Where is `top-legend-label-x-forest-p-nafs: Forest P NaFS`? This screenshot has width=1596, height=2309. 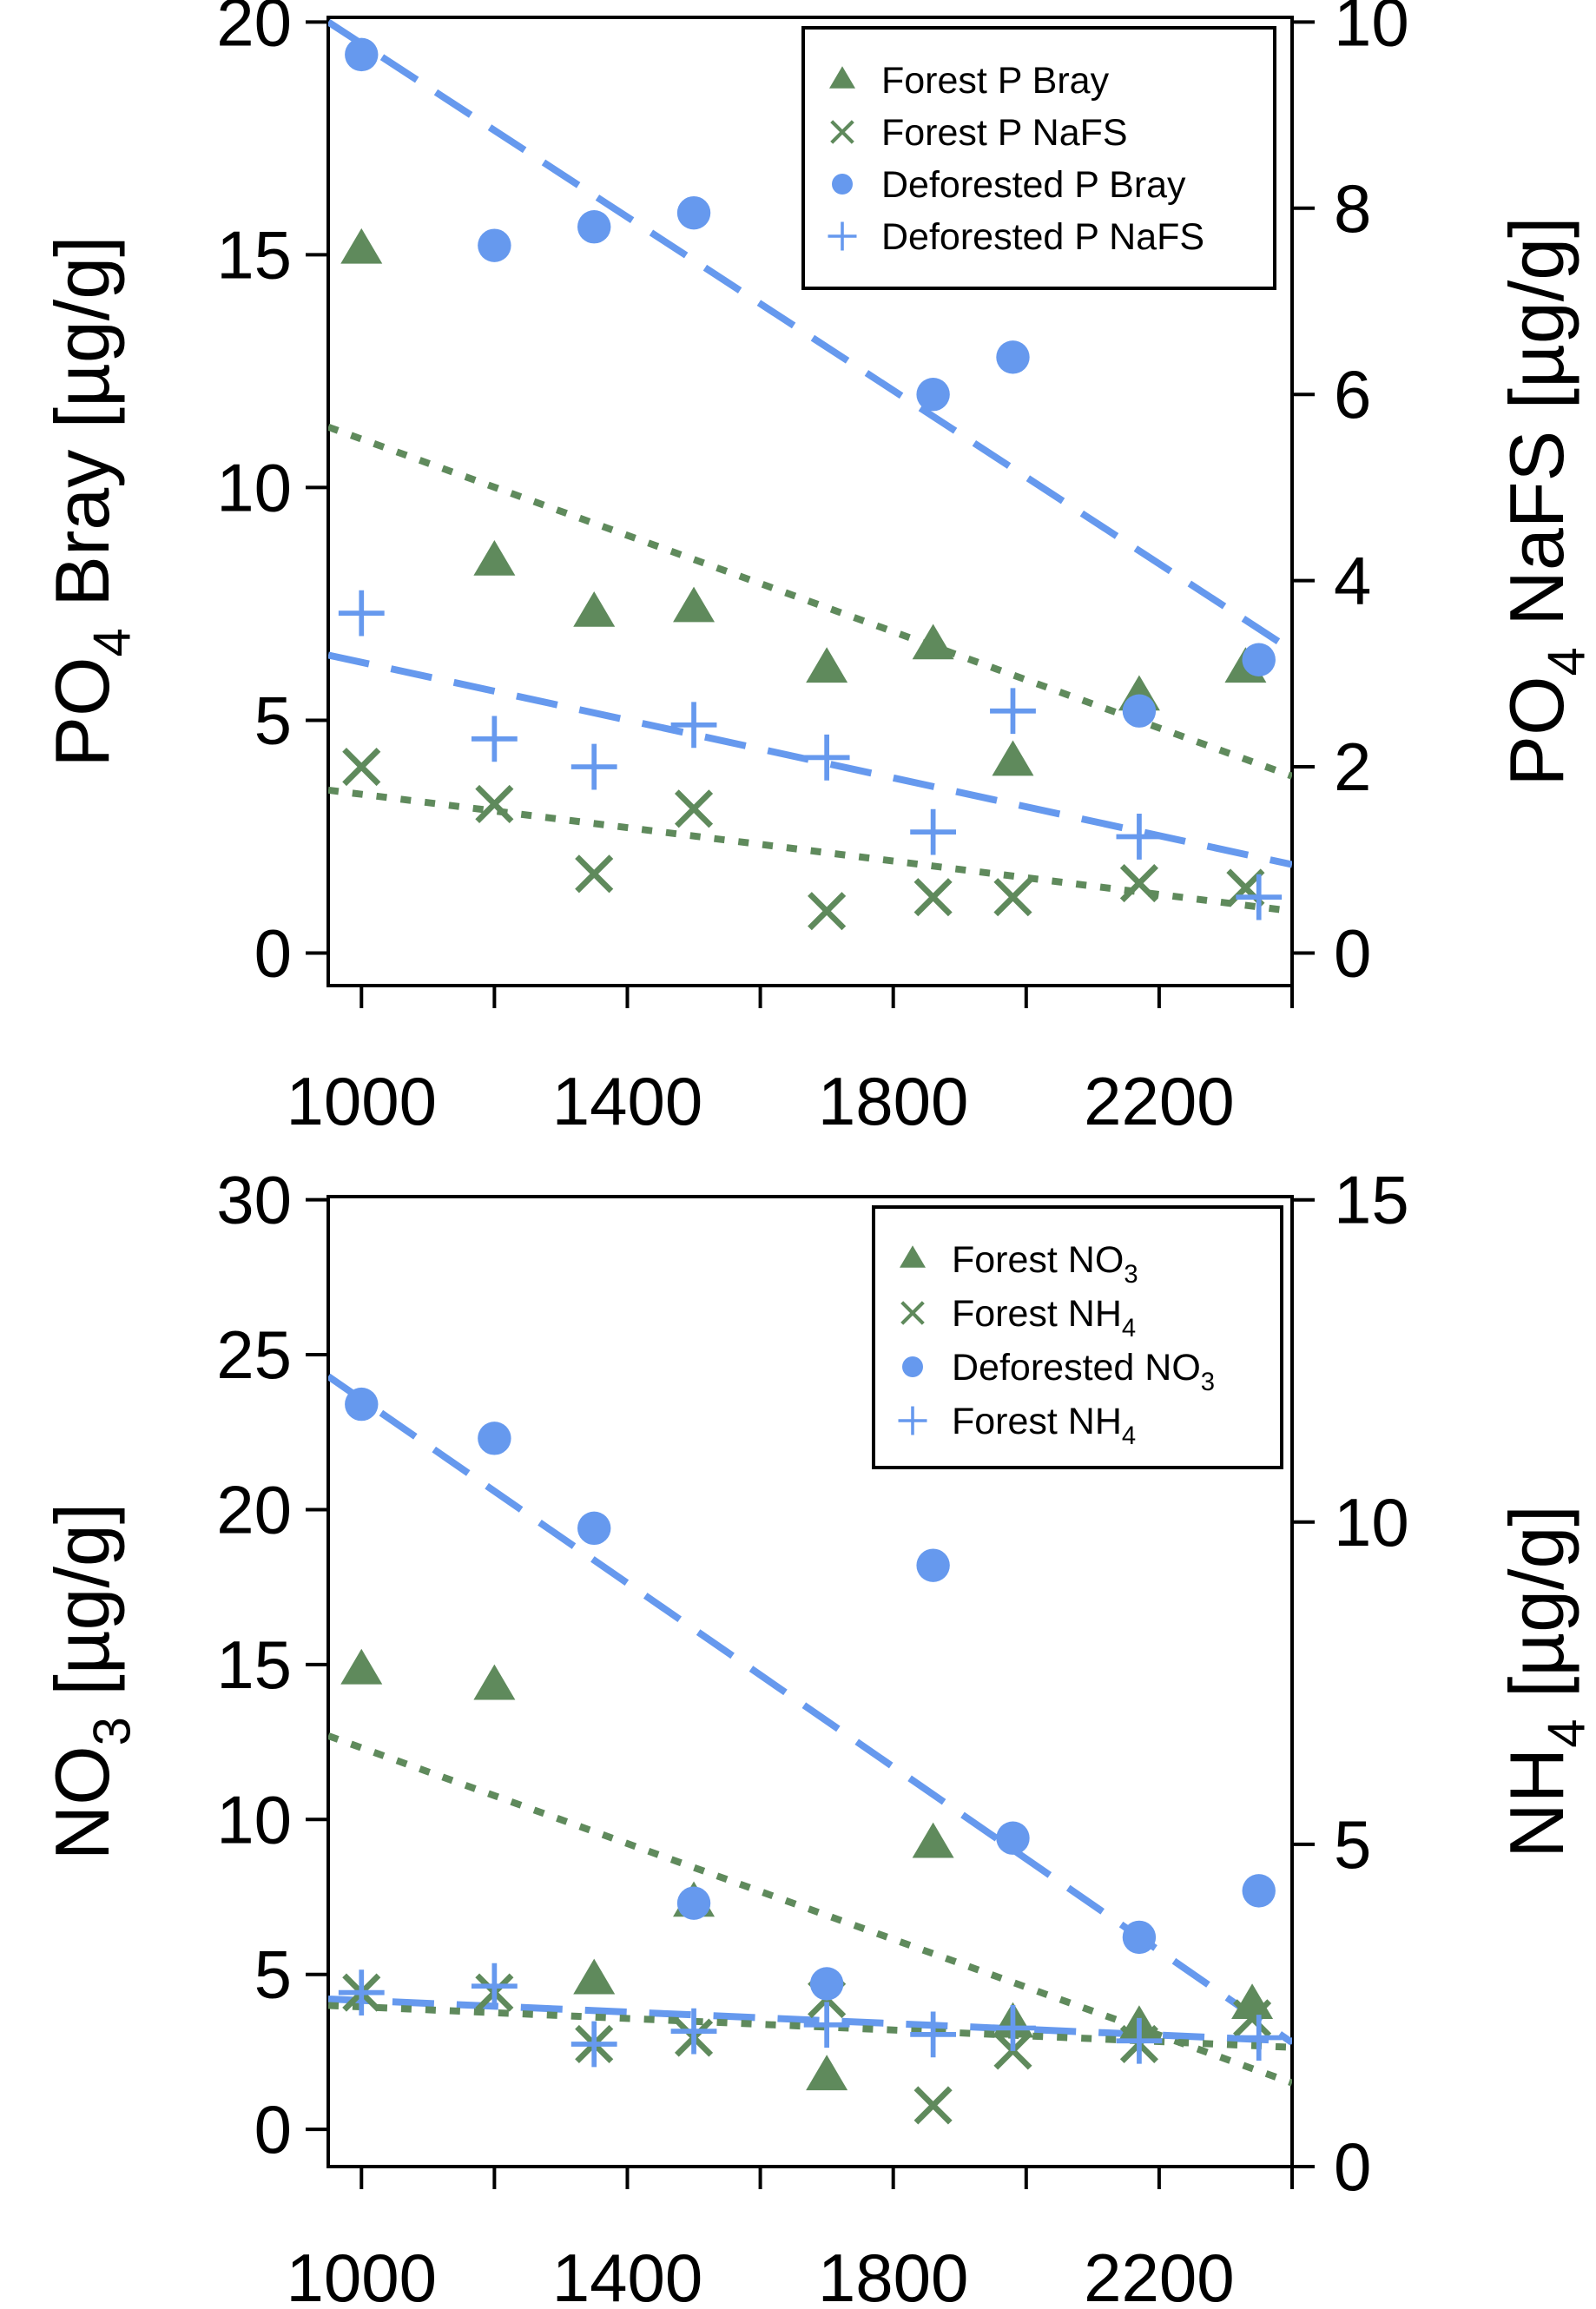
top-legend-label-x-forest-p-nafs: Forest P NaFS is located at coordinates (1005, 133).